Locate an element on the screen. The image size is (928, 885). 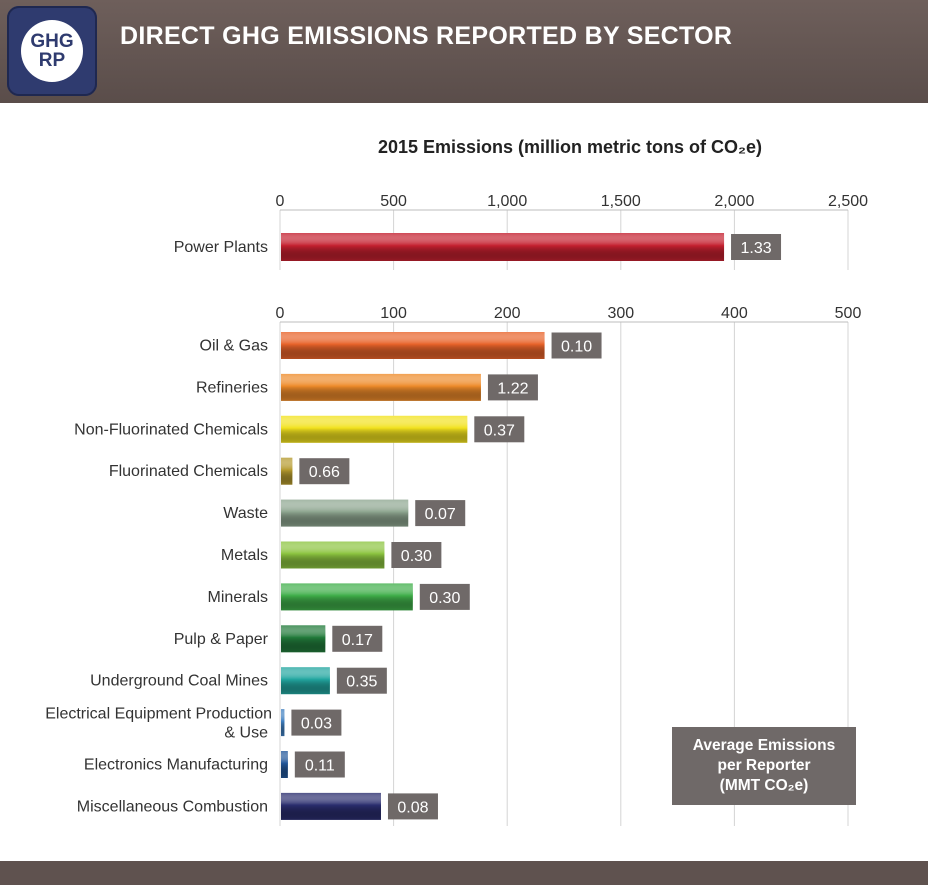
data-label: 0.03 is located at coordinates (316, 724).